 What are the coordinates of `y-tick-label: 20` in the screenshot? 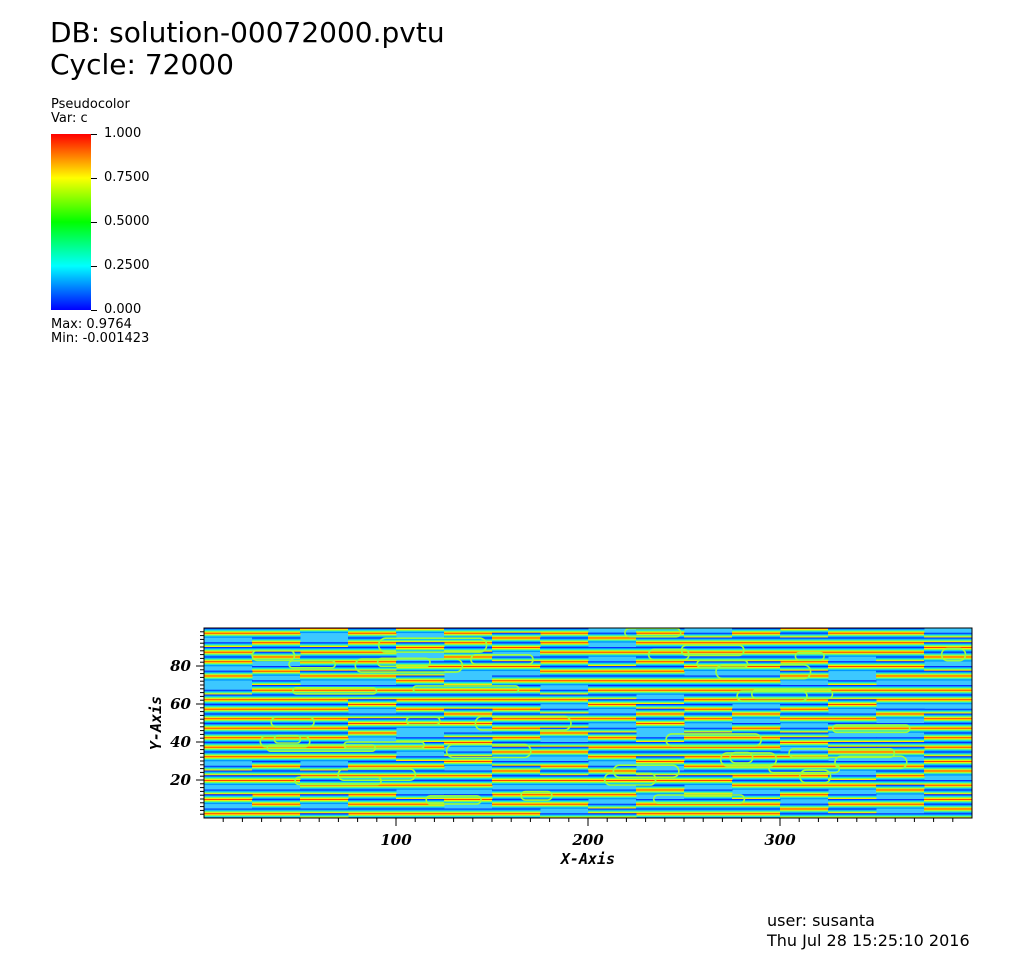 It's located at (180, 780).